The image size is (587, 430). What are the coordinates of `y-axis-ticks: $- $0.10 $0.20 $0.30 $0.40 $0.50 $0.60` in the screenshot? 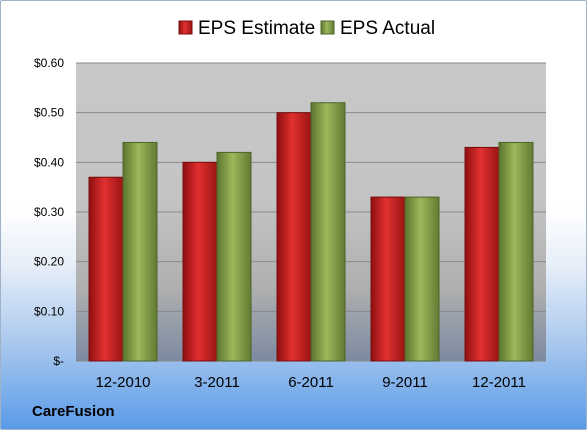 It's located at (49, 212).